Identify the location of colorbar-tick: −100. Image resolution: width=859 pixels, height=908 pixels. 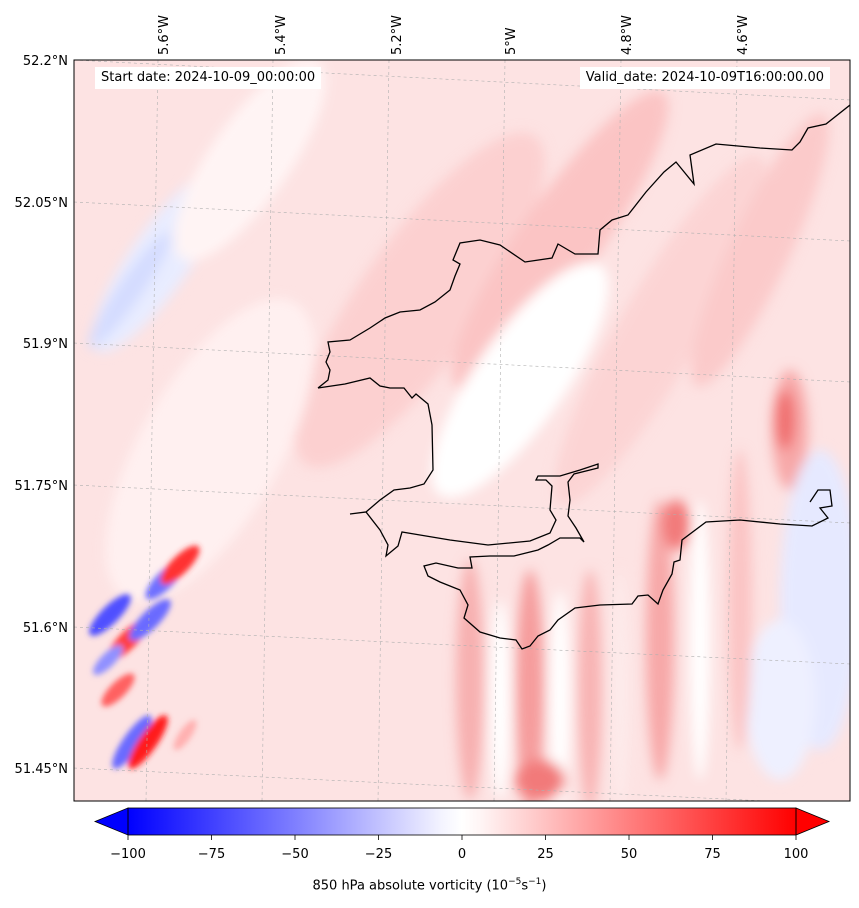
(128, 854).